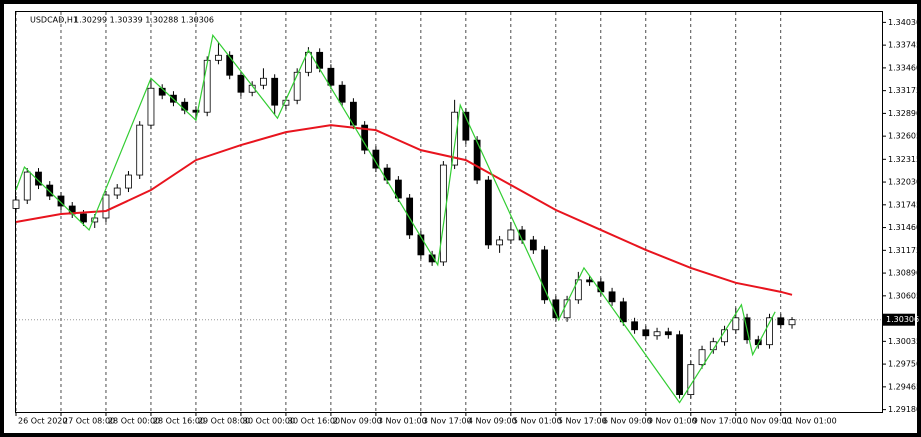  I want to click on x-tick-label: 4 Nov 09:00, so click(492, 421).